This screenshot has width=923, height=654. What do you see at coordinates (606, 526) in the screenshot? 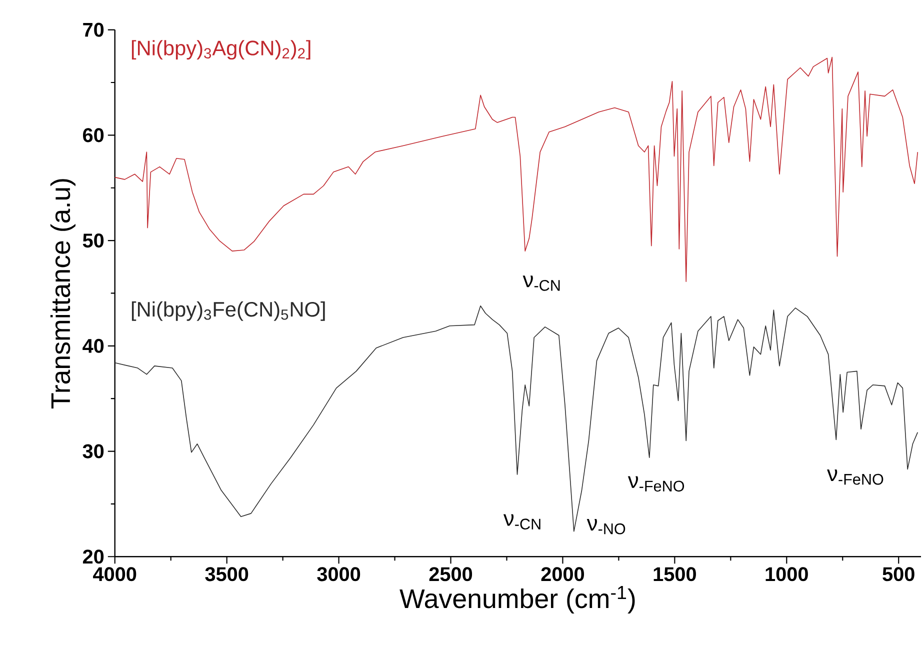
I see `annotation: ν$_{-NO}$` at bounding box center [606, 526].